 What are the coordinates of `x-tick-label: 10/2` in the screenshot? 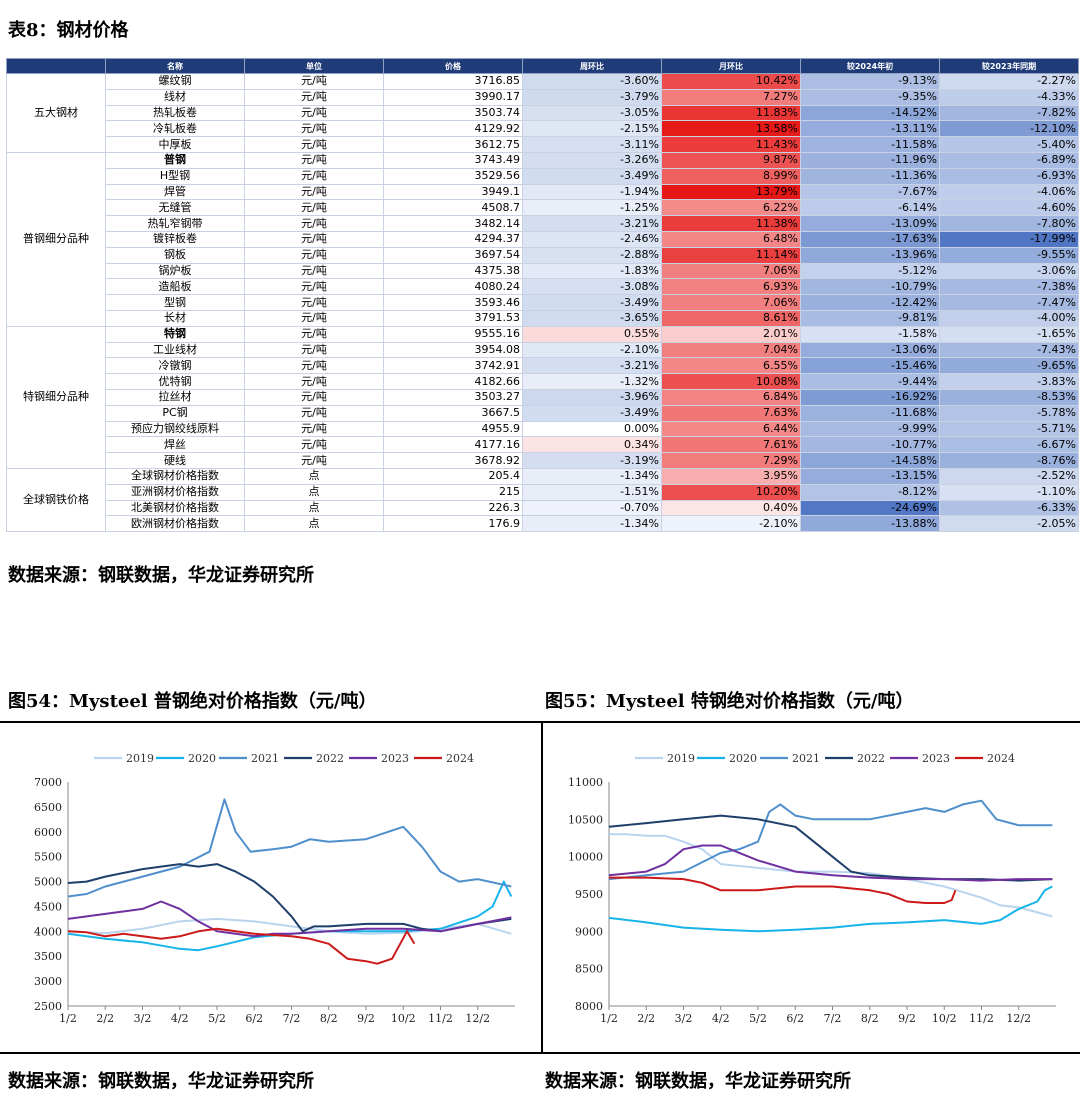 It's located at (403, 1018).